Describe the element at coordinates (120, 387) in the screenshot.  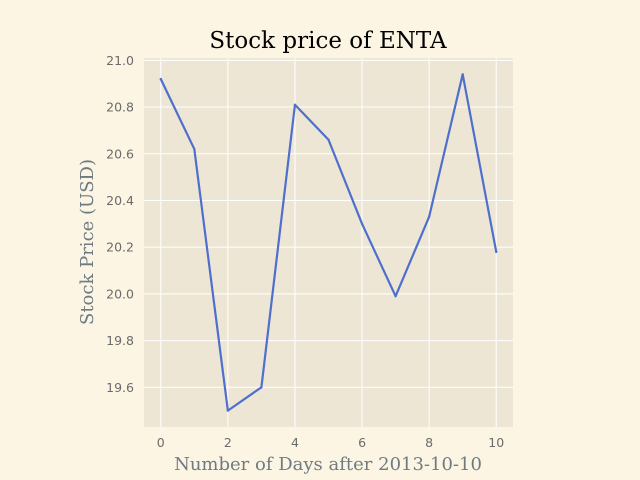
I see `y-tick-label: 19.6` at that location.